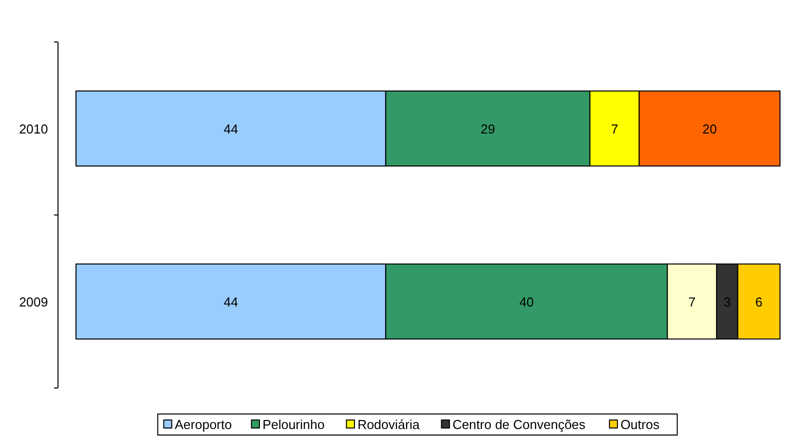 The height and width of the screenshot is (436, 795). What do you see at coordinates (388, 424) in the screenshot?
I see `legend-label: Rodoviária` at bounding box center [388, 424].